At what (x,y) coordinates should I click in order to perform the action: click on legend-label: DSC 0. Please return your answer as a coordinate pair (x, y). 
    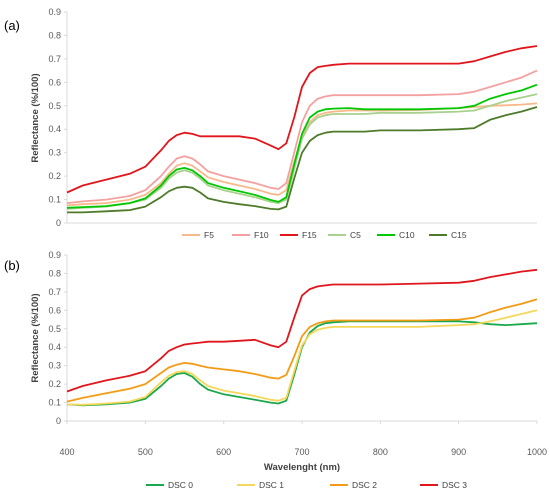
    Looking at the image, I should click on (180, 485).